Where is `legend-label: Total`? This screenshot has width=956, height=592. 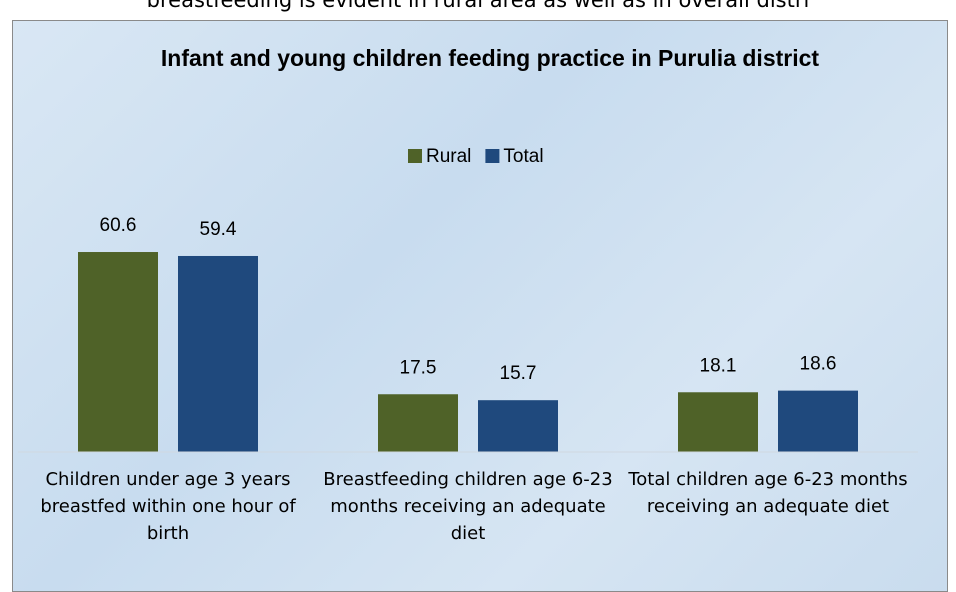 legend-label: Total is located at coordinates (523, 156).